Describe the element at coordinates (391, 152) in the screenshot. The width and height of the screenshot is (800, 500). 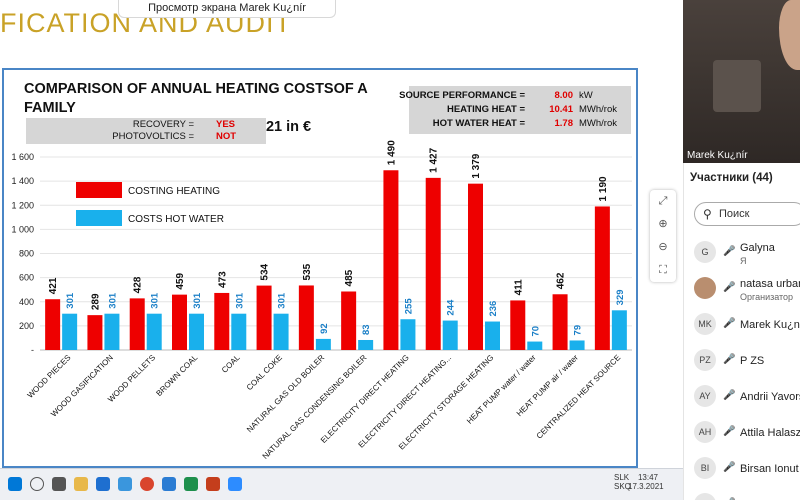
I see `data-label-heating: 1 490` at that location.